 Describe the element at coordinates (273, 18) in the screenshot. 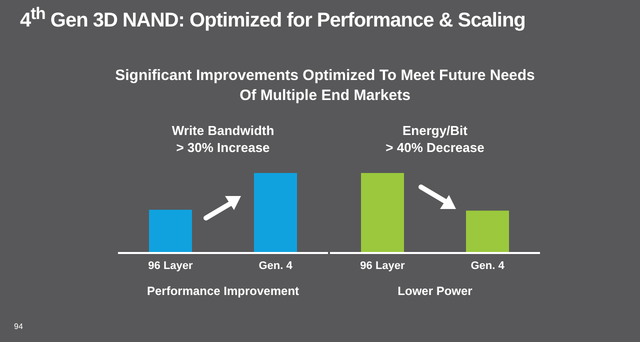

I see `text: 4$^{th}$ Gen 3D NAND: Optimized for Performance & Scaling` at that location.